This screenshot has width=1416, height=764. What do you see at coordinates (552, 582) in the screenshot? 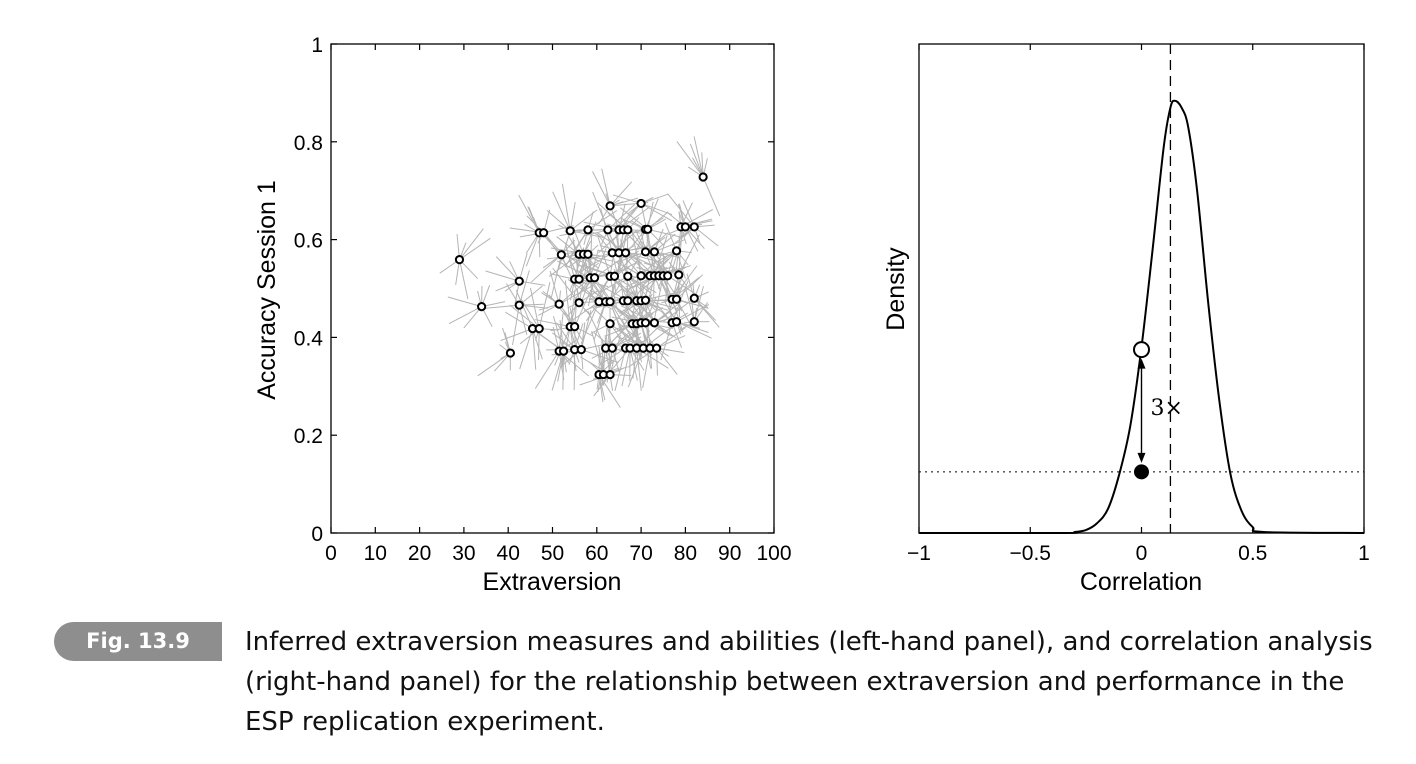
I see `scatter-x-axis-title: Extraversion` at bounding box center [552, 582].